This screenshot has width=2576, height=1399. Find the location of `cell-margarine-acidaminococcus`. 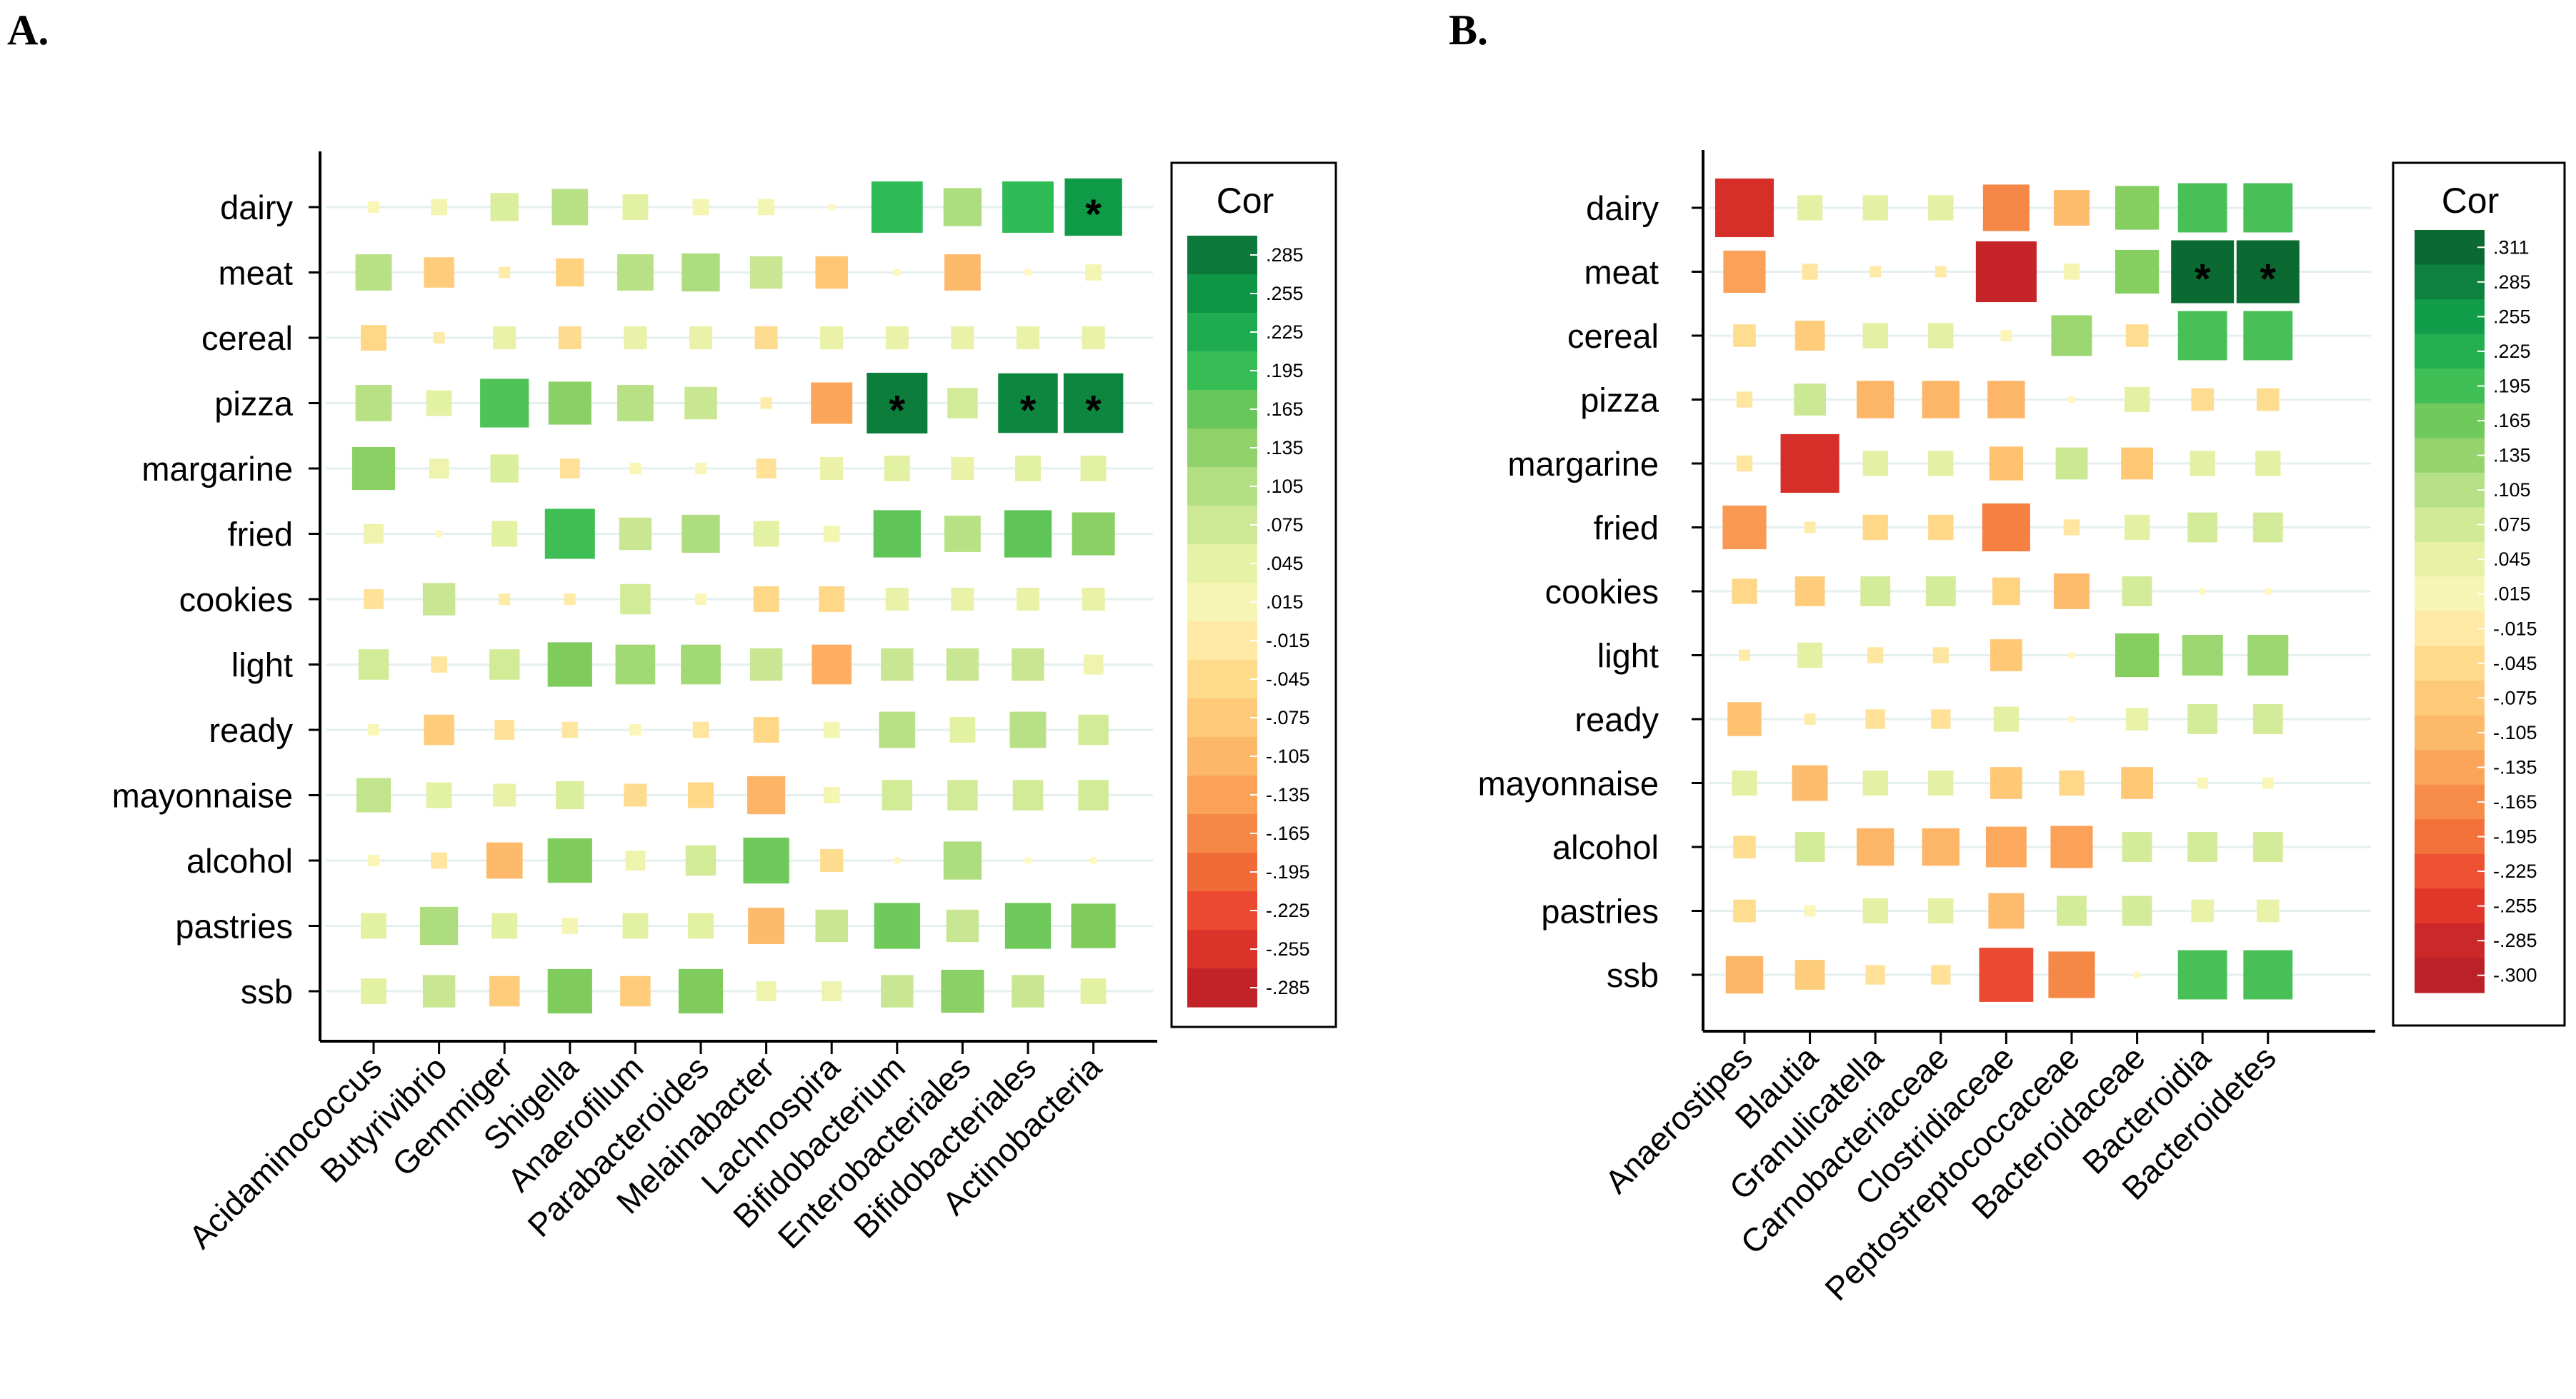

cell-margarine-acidaminococcus is located at coordinates (373, 468).